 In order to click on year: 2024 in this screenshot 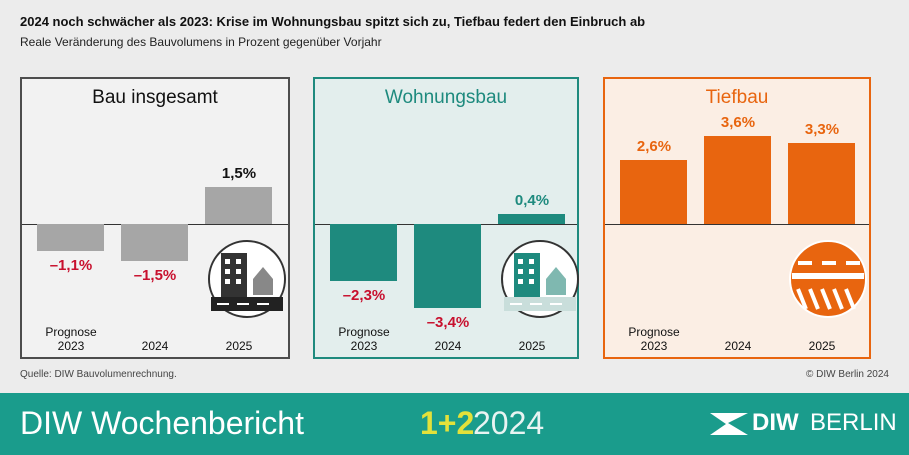, I will do `click(509, 423)`.